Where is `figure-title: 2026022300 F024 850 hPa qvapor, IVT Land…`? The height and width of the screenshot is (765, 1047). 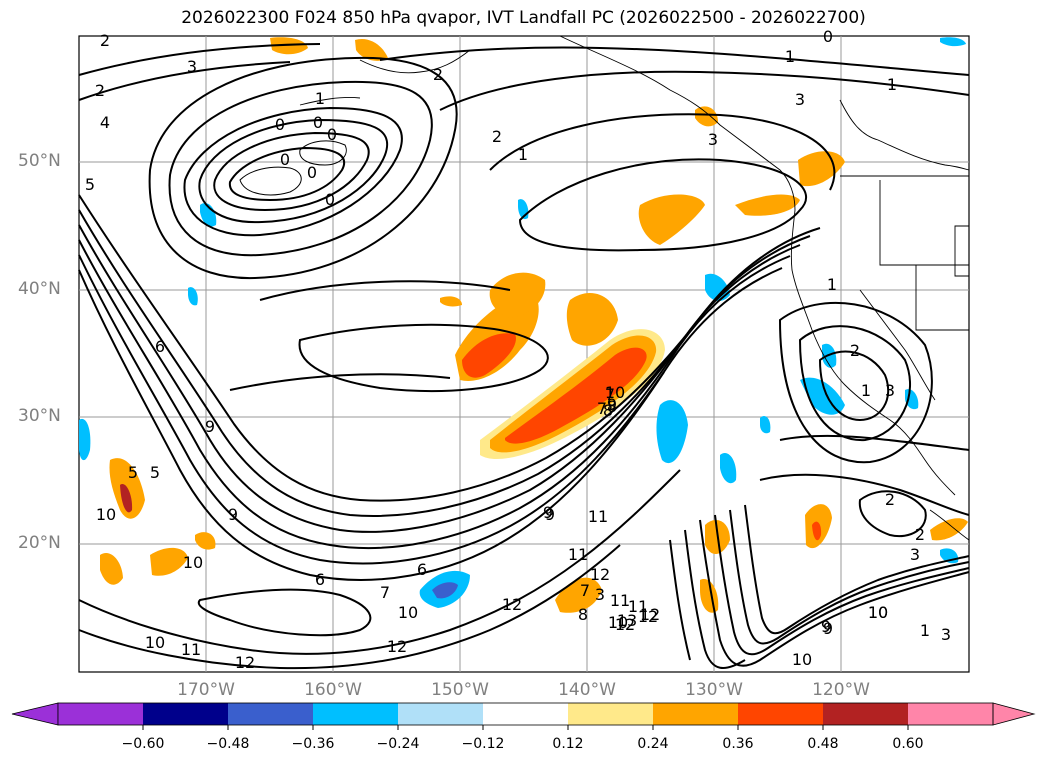 figure-title: 2026022300 F024 850 hPa qvapor, IVT Land… is located at coordinates (523, 18).